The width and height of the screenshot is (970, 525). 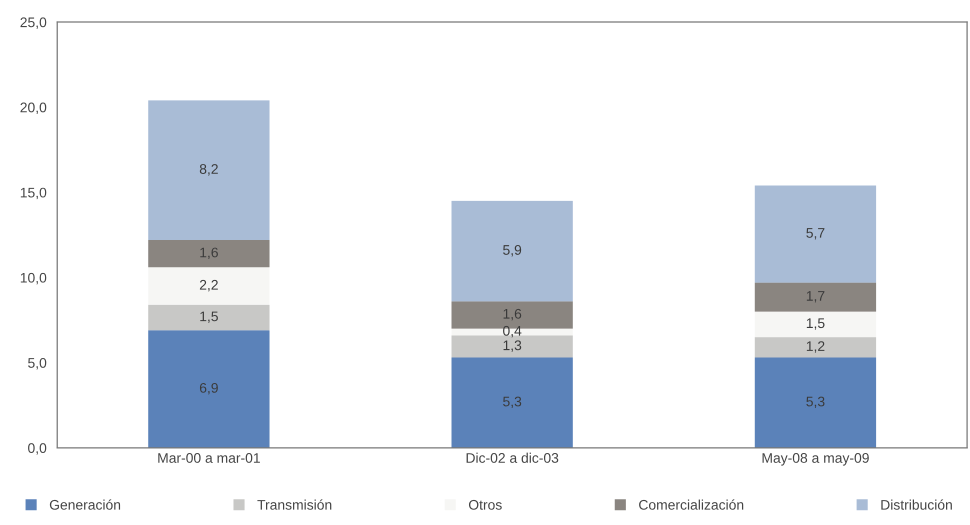 What do you see at coordinates (37, 364) in the screenshot?
I see `y-tick-label: 5,0` at bounding box center [37, 364].